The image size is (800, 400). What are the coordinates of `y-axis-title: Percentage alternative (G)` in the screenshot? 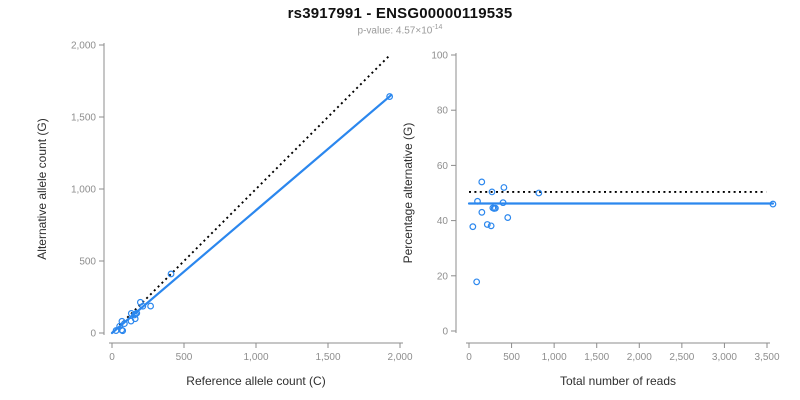 It's located at (408, 193).